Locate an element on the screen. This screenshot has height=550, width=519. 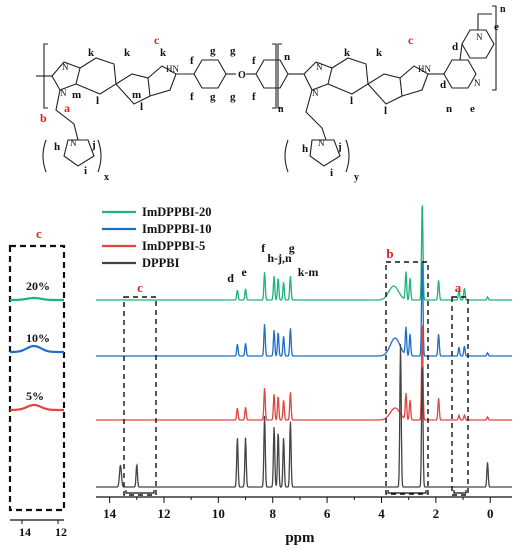
x-tick-label: 12 is located at coordinates (163, 513).